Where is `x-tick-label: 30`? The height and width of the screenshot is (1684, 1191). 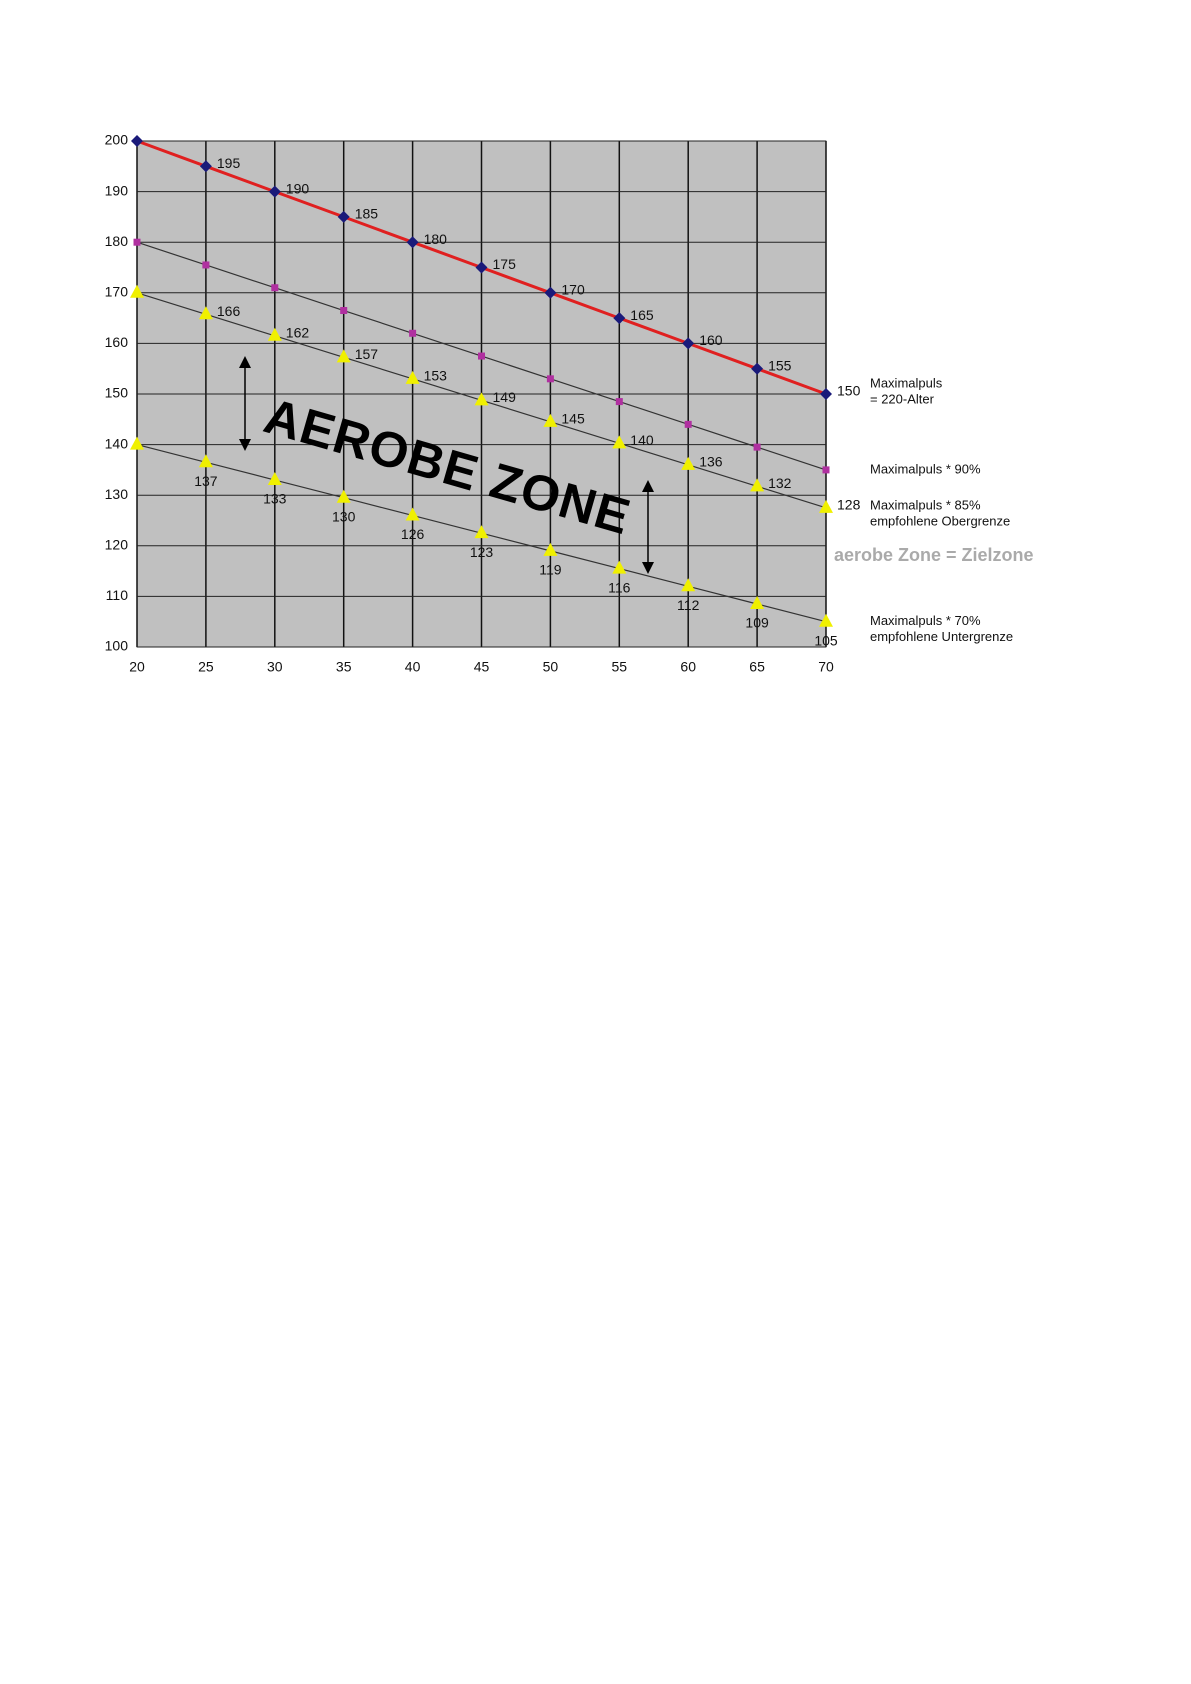
x-tick-label: 30 is located at coordinates (275, 667).